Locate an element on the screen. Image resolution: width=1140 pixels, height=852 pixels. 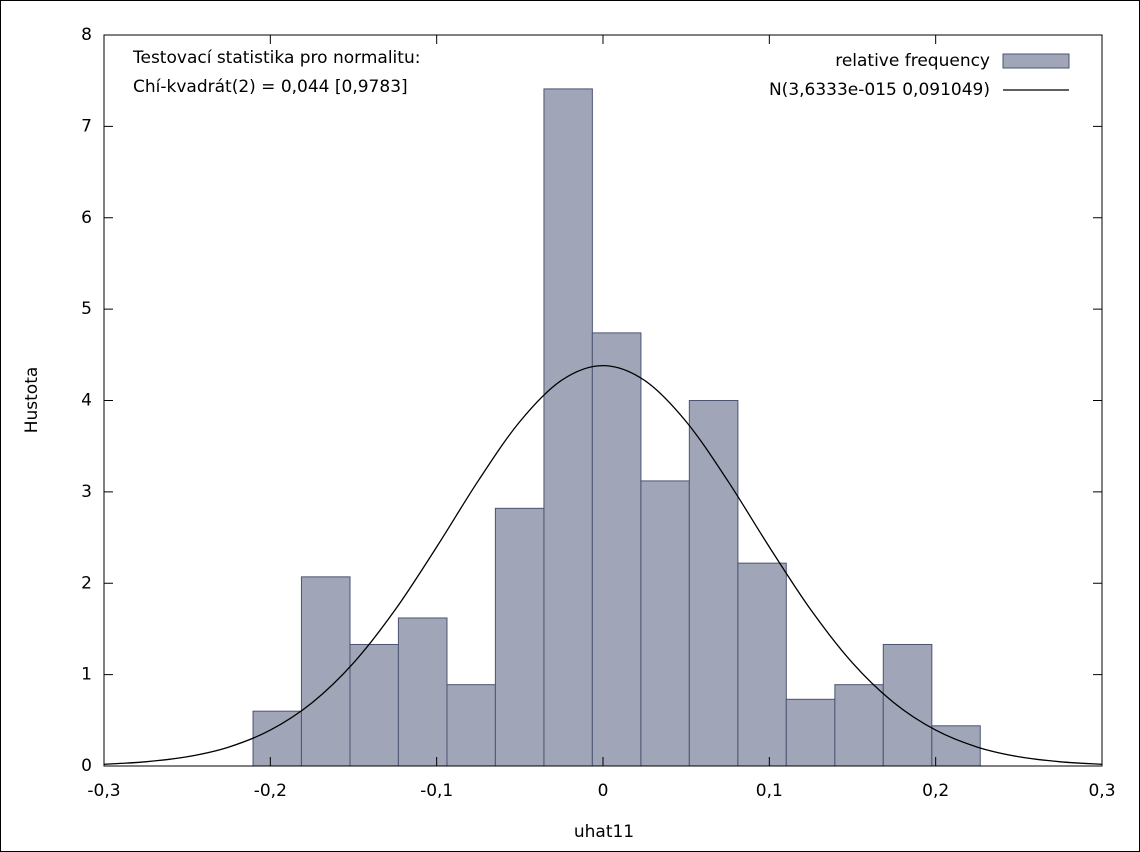
x-tick-label: 0,3 is located at coordinates (1101, 791).